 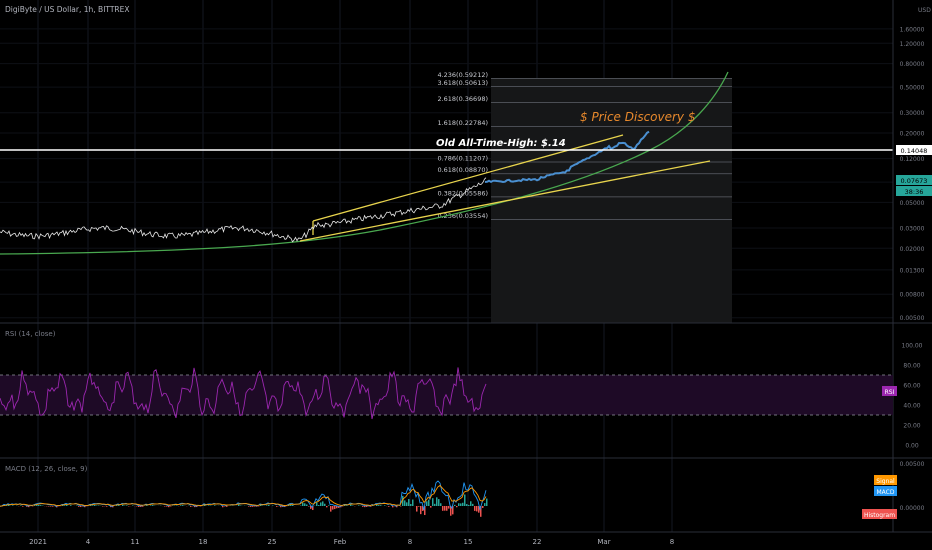 I want to click on time-axis-label: 4, so click(x=88, y=542).